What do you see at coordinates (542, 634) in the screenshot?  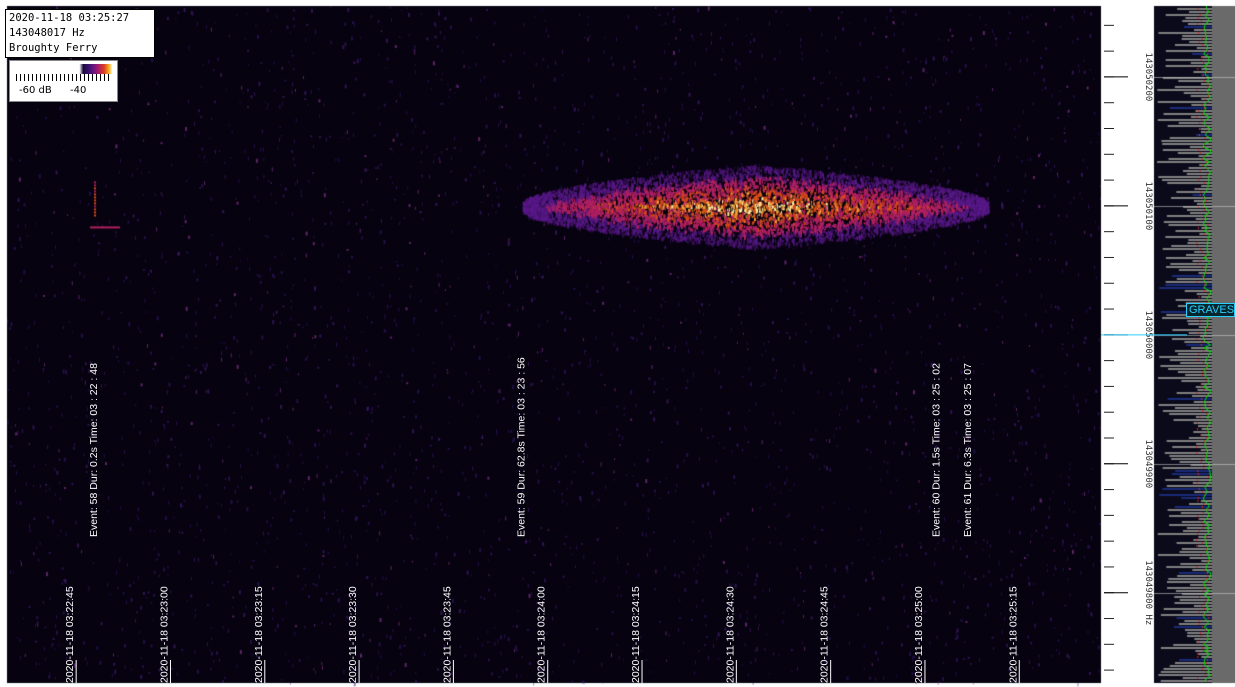 I see `time-tick-label: 2020-11-18 03:24:00` at bounding box center [542, 634].